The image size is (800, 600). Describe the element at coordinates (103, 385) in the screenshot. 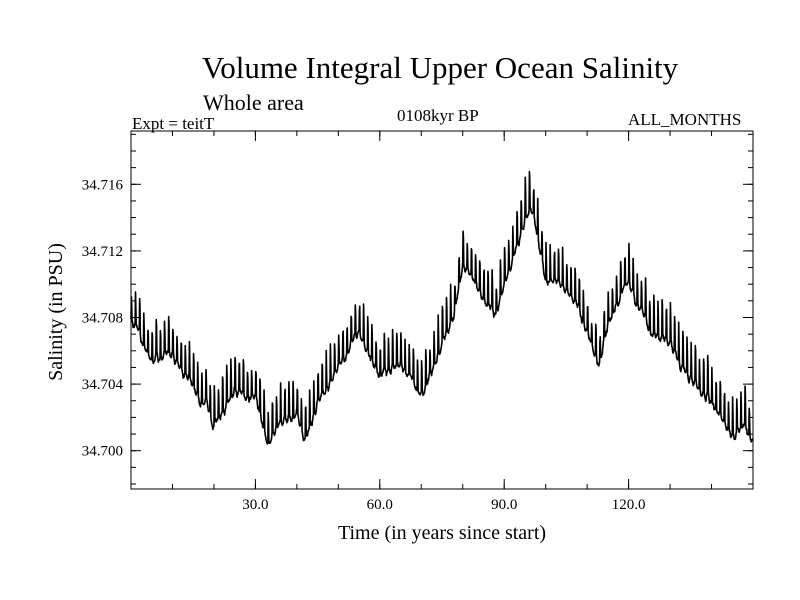

I see `y-tick-label: 34.704` at that location.